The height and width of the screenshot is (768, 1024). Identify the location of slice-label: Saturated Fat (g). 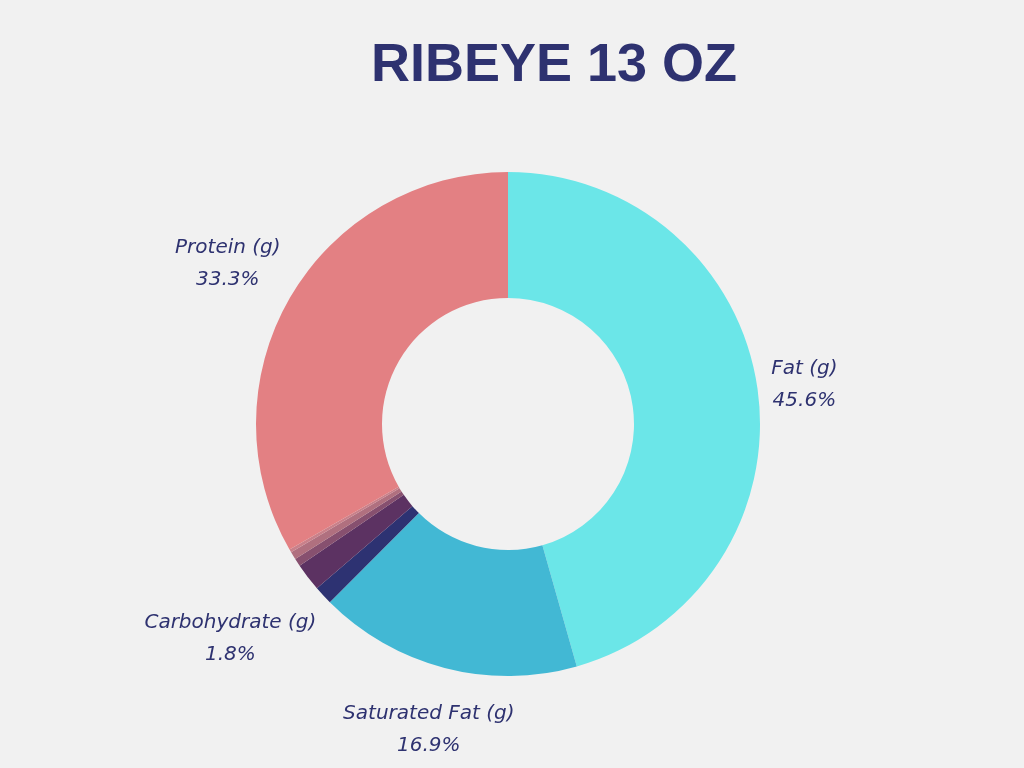
(429, 712).